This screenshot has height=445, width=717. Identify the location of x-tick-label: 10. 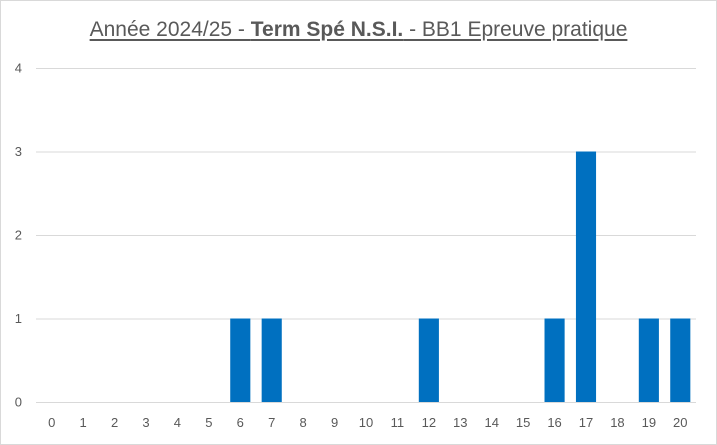
(366, 422).